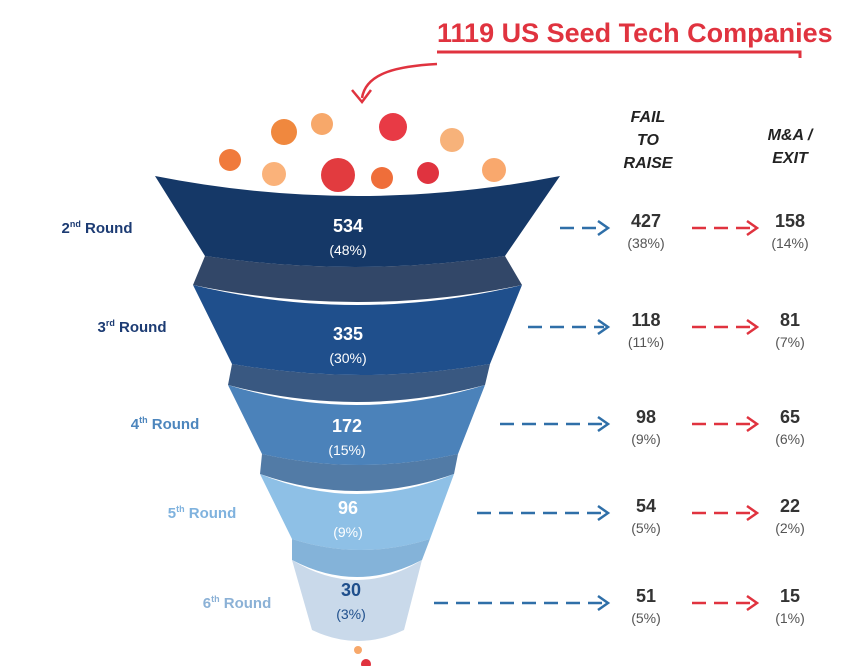 Image resolution: width=863 pixels, height=666 pixels. What do you see at coordinates (645, 243) in the screenshot?
I see `fail-percent: (38%)` at bounding box center [645, 243].